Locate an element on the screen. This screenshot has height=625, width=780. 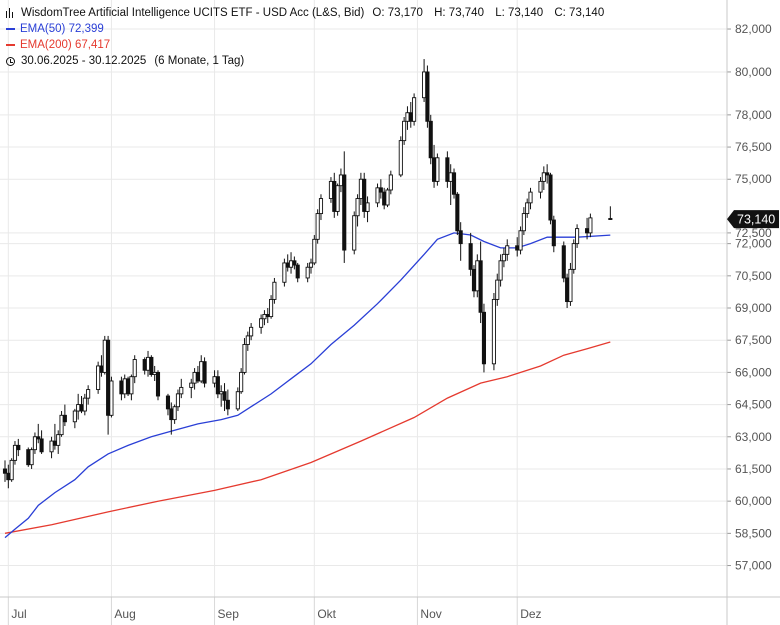
ema200-label: EMA(200) is located at coordinates (46, 45).